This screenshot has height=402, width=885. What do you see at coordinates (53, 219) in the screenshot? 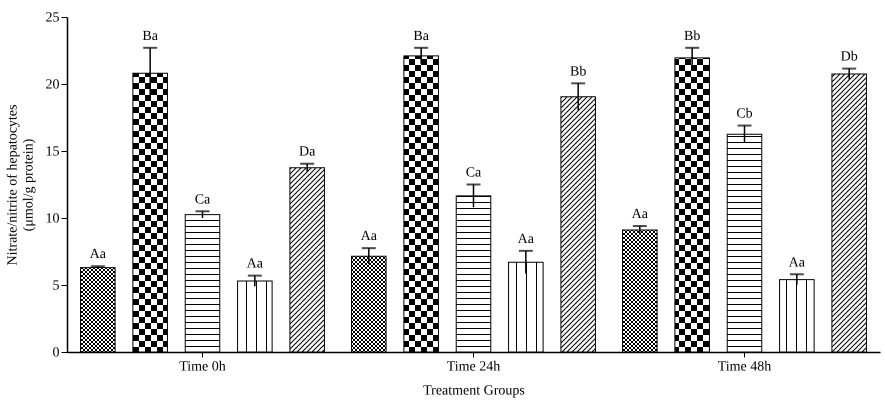
I see `y-tick-label: 10` at bounding box center [53, 219].